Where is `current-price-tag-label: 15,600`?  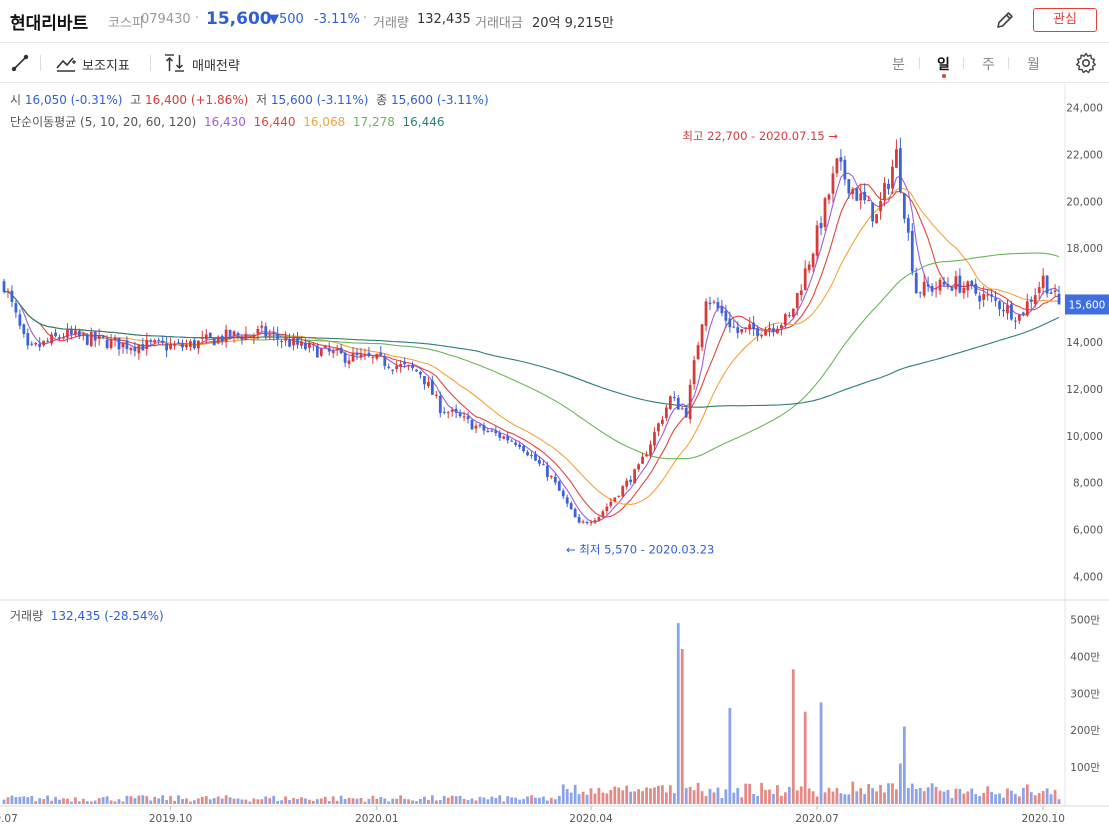 current-price-tag-label: 15,600 is located at coordinates (1087, 305).